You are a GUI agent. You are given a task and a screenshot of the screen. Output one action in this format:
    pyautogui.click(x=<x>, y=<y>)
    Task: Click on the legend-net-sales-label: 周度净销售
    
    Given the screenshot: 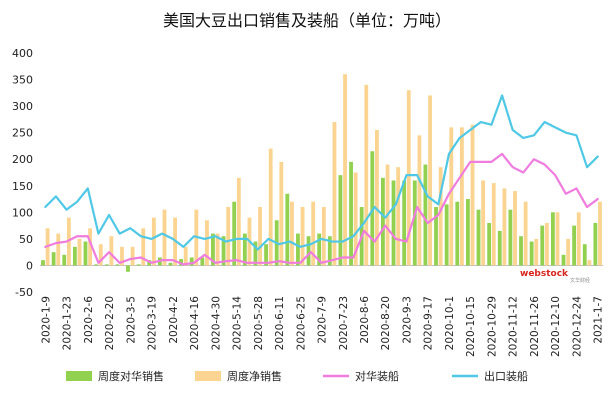 What is the action you would take?
    pyautogui.click(x=254, y=376)
    